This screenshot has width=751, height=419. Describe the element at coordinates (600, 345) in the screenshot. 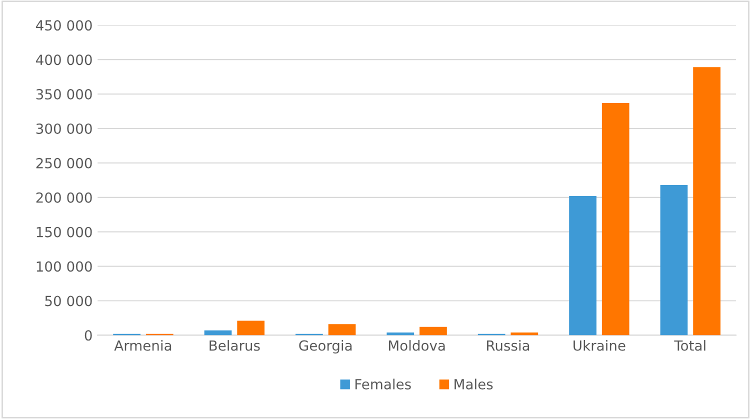

I see `x-tick-label: Ukraine` at that location.